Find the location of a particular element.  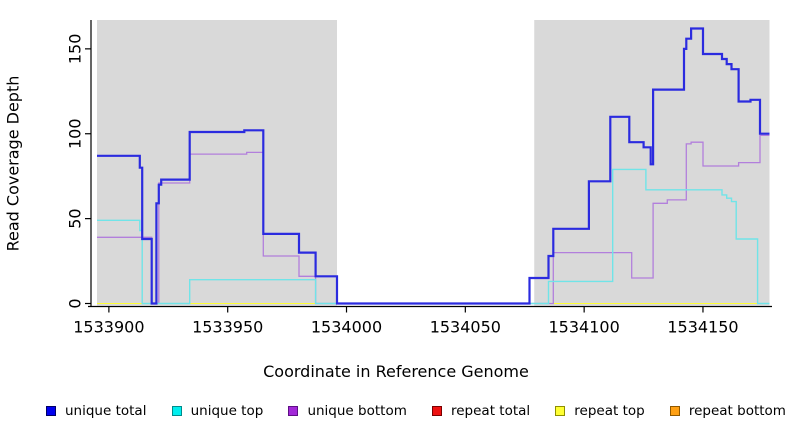

x-tick-label: 1534000 is located at coordinates (346, 327).